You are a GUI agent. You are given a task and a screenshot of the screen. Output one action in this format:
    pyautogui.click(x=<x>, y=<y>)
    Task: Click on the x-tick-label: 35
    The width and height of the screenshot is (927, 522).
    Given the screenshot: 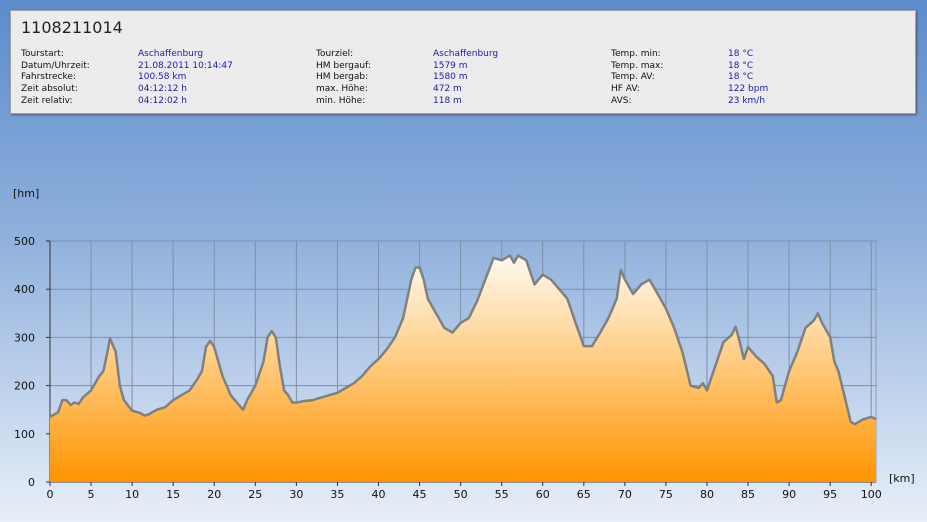 What is the action you would take?
    pyautogui.click(x=337, y=494)
    